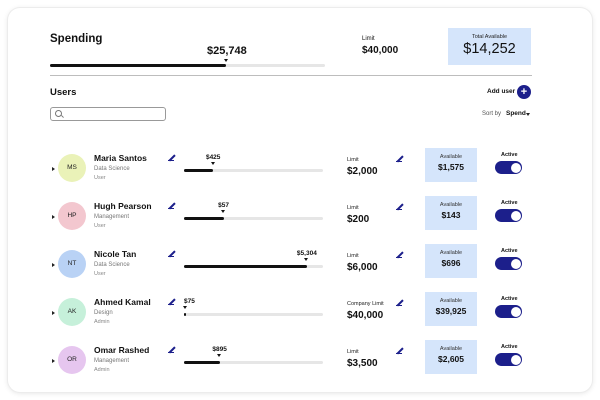 Image resolution: width=600 pixels, height=400 pixels. What do you see at coordinates (227, 51) in the screenshot?
I see `spending-amount: $25,748` at bounding box center [227, 51].